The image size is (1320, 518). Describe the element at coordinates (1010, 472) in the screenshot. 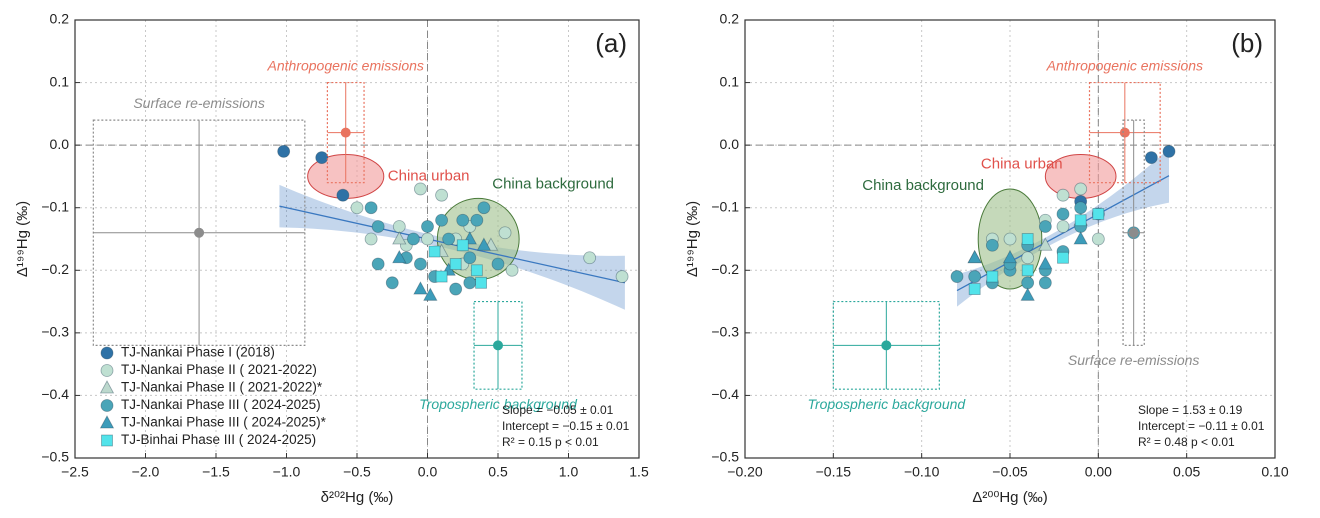

I see `x-tick-label: −0.05` at that location.